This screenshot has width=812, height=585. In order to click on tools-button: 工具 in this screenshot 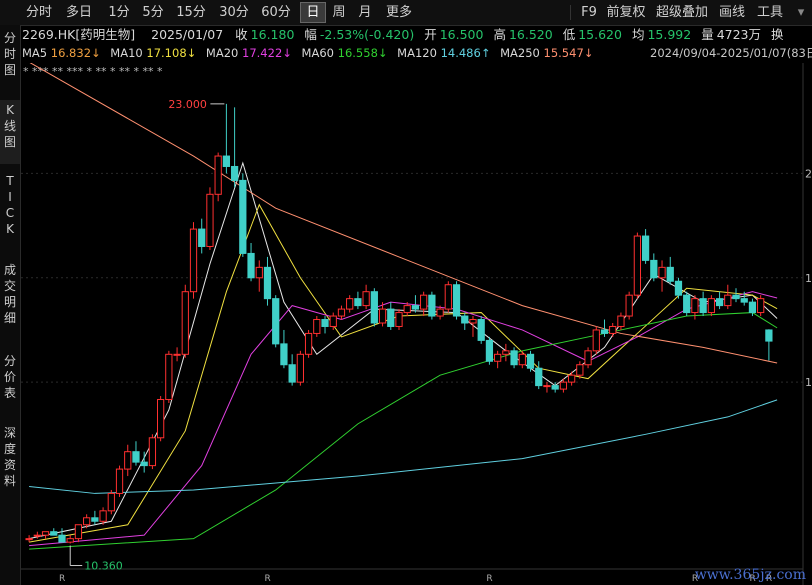, I will do `click(769, 12)`.